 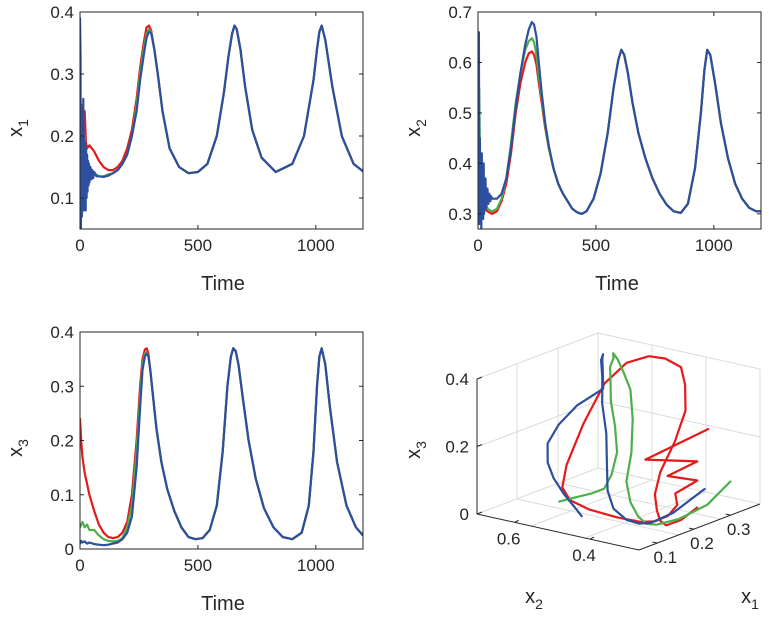 What do you see at coordinates (464, 514) in the screenshot?
I see `z-tick-label: 0` at bounding box center [464, 514].